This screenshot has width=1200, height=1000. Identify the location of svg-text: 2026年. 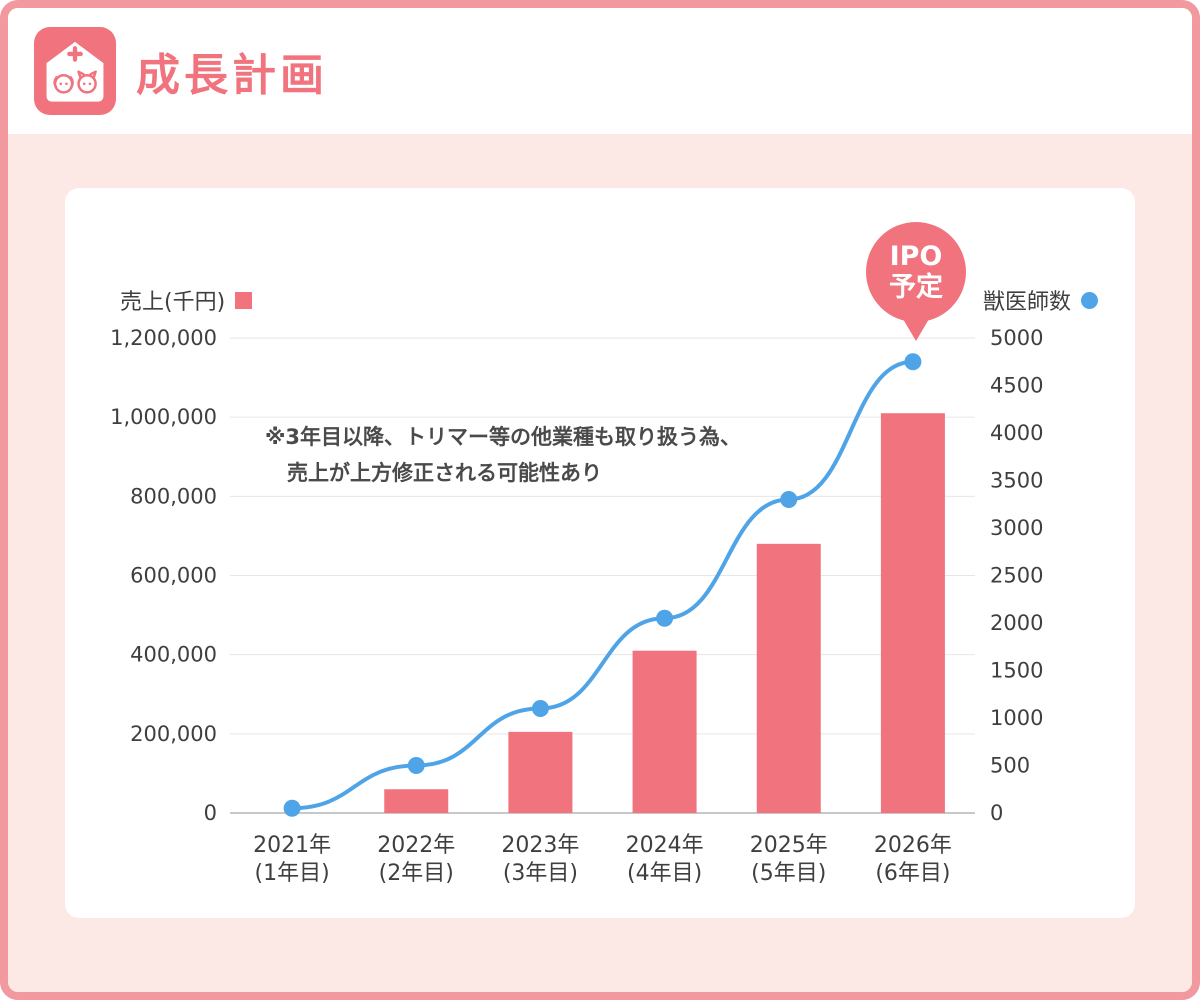
(913, 845).